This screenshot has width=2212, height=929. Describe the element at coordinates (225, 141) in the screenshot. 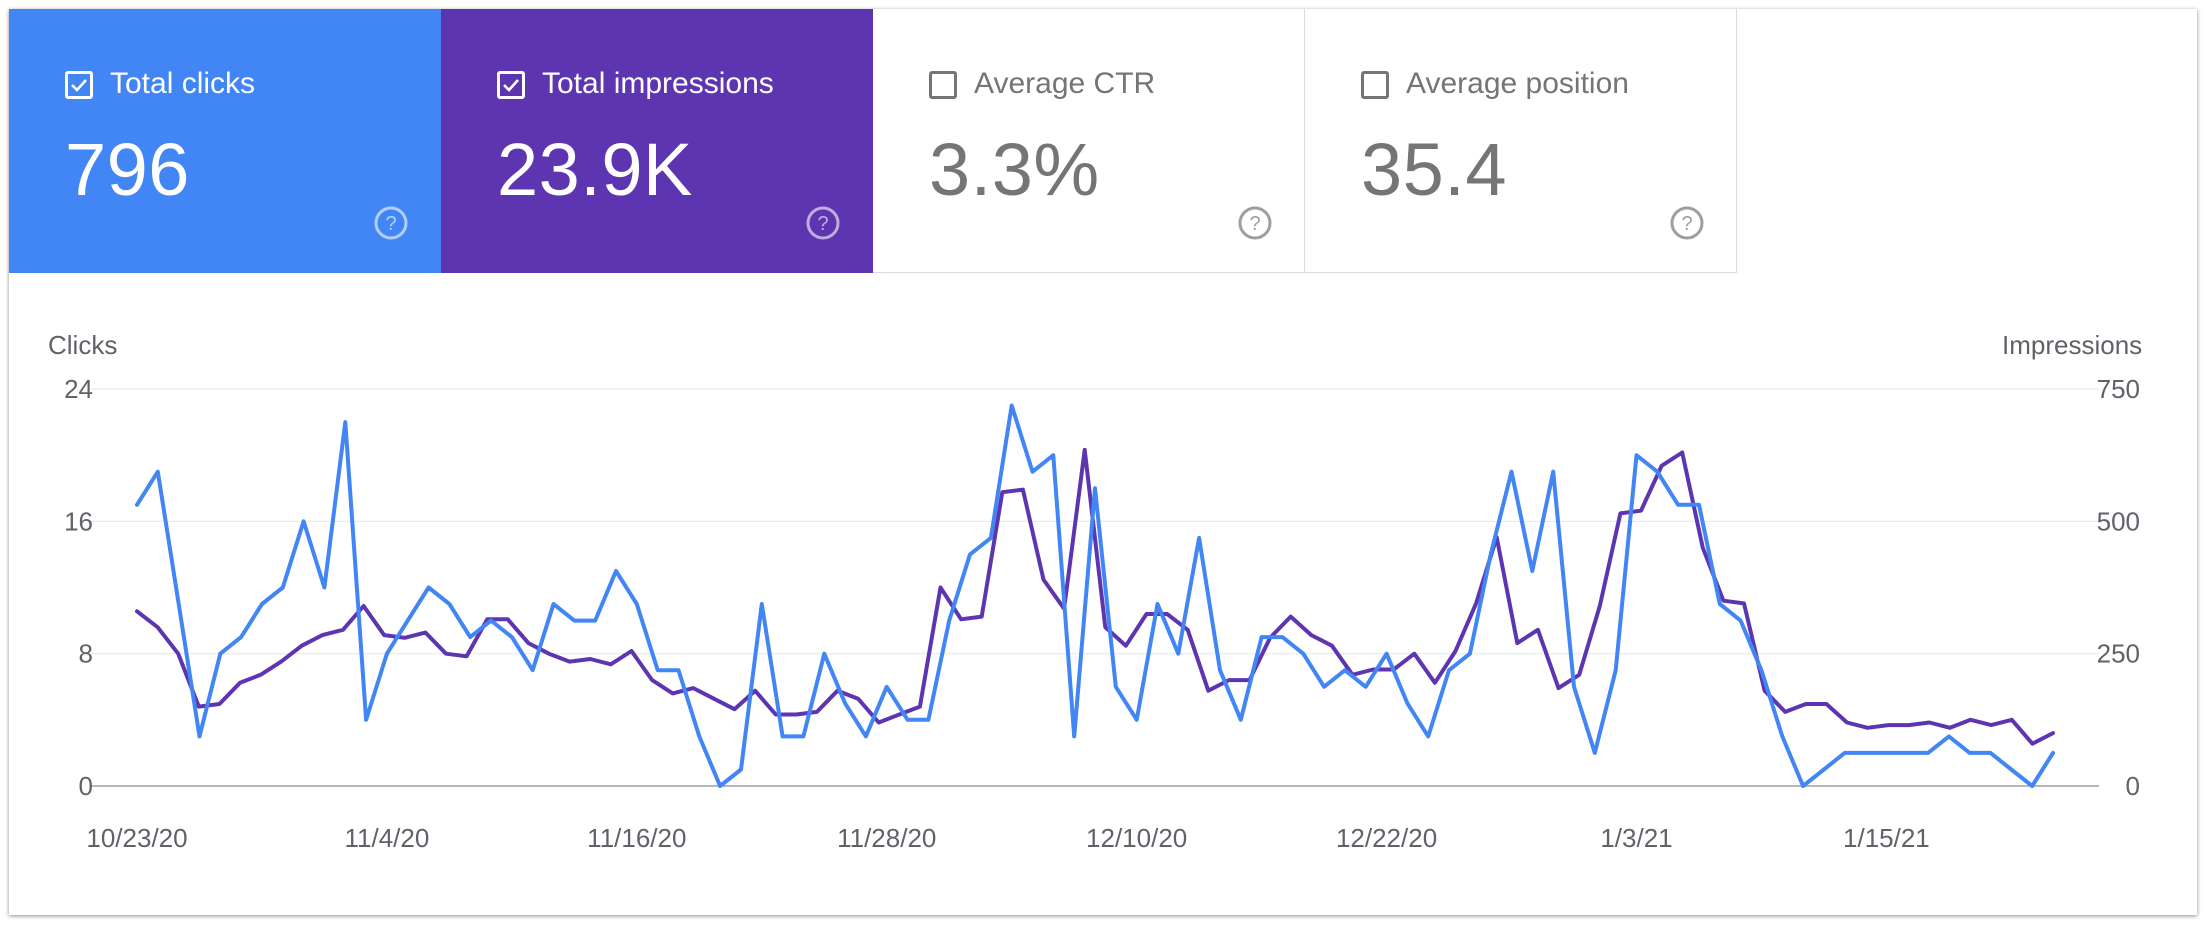

I see `metric-tile-total-clicks: Total clicks 796 ?` at that location.